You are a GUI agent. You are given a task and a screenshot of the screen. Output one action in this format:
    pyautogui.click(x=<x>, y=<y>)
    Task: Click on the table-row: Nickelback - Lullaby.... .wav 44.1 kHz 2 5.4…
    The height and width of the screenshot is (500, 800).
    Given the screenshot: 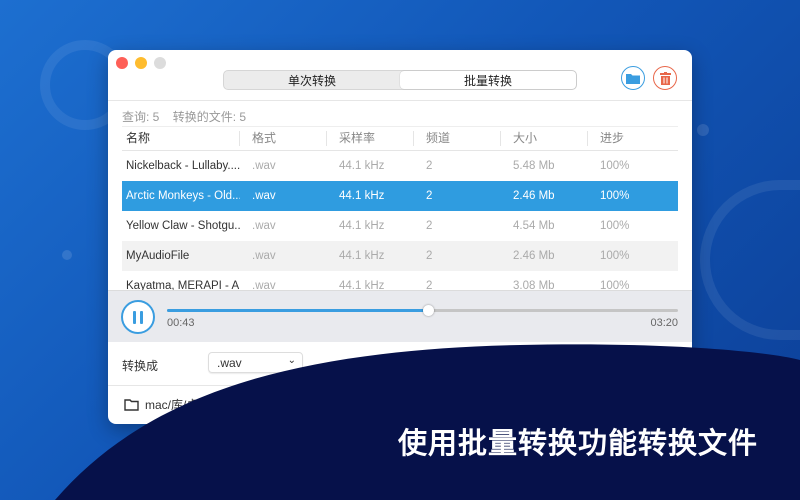 What is the action you would take?
    pyautogui.click(x=400, y=166)
    